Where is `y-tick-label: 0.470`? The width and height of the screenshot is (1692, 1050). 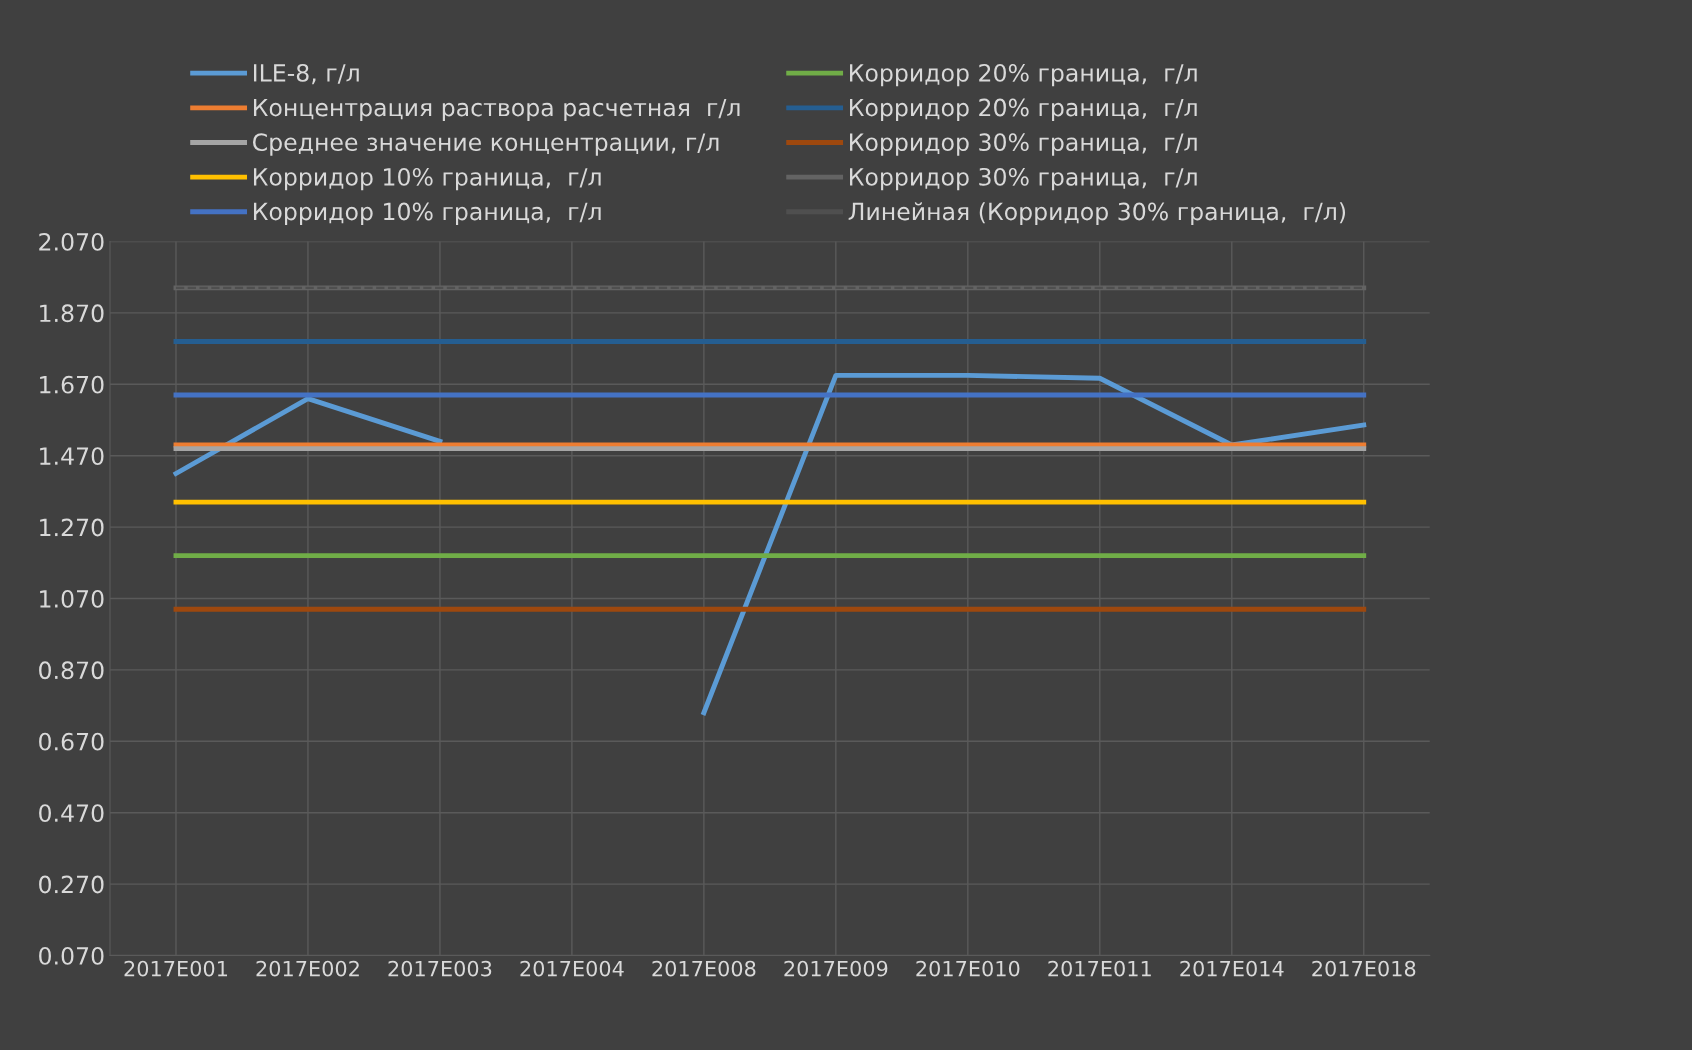 y-tick-label: 0.470 is located at coordinates (71, 813).